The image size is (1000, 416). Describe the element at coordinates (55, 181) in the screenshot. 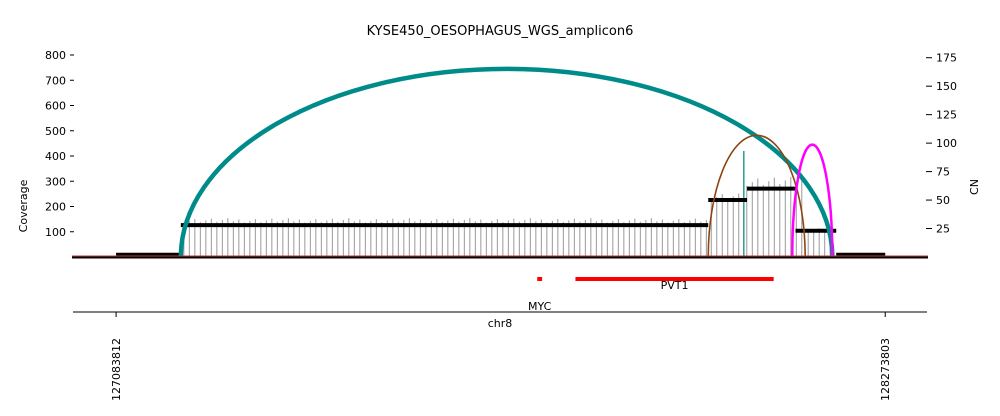

I see `y-tick-label-left: 300` at that location.